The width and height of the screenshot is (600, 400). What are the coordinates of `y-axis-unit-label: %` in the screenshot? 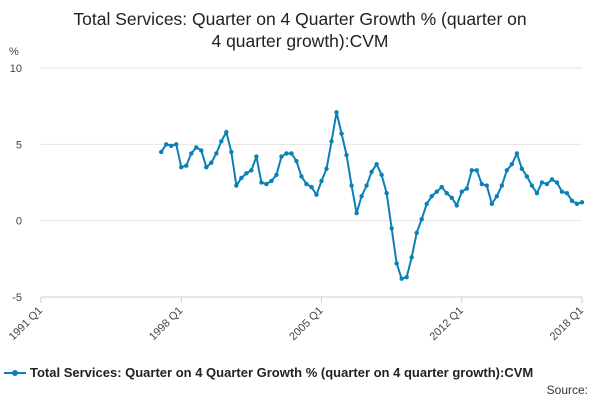 It's located at (14, 52).